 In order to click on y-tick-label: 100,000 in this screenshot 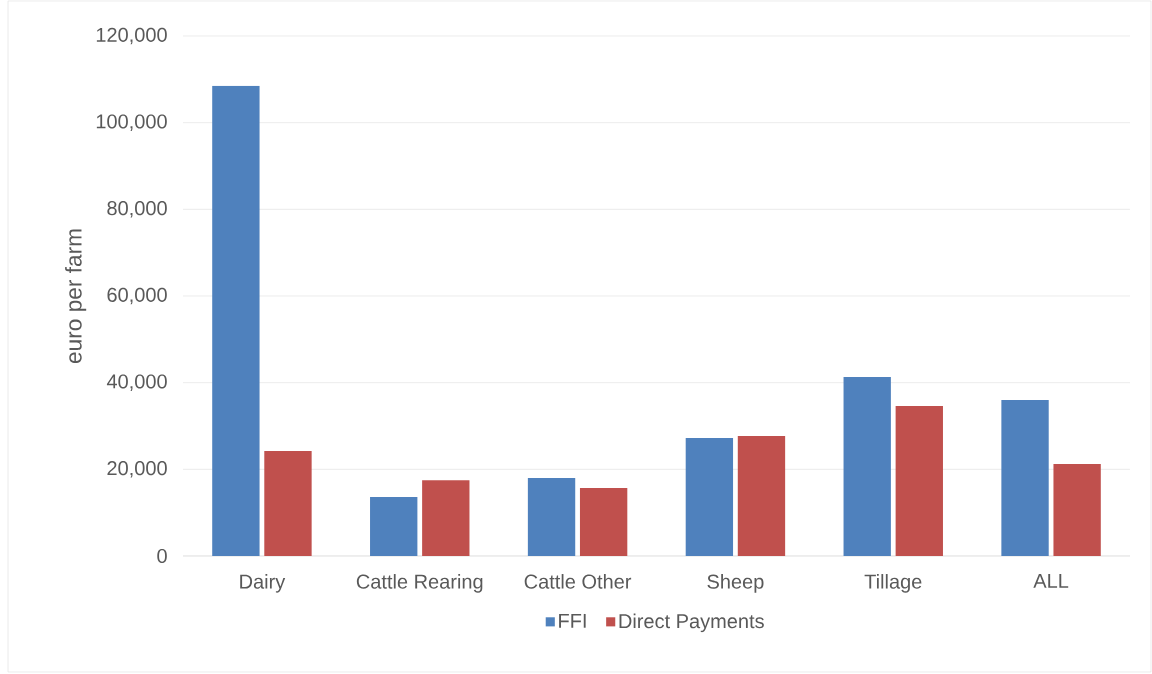, I will do `click(131, 122)`.